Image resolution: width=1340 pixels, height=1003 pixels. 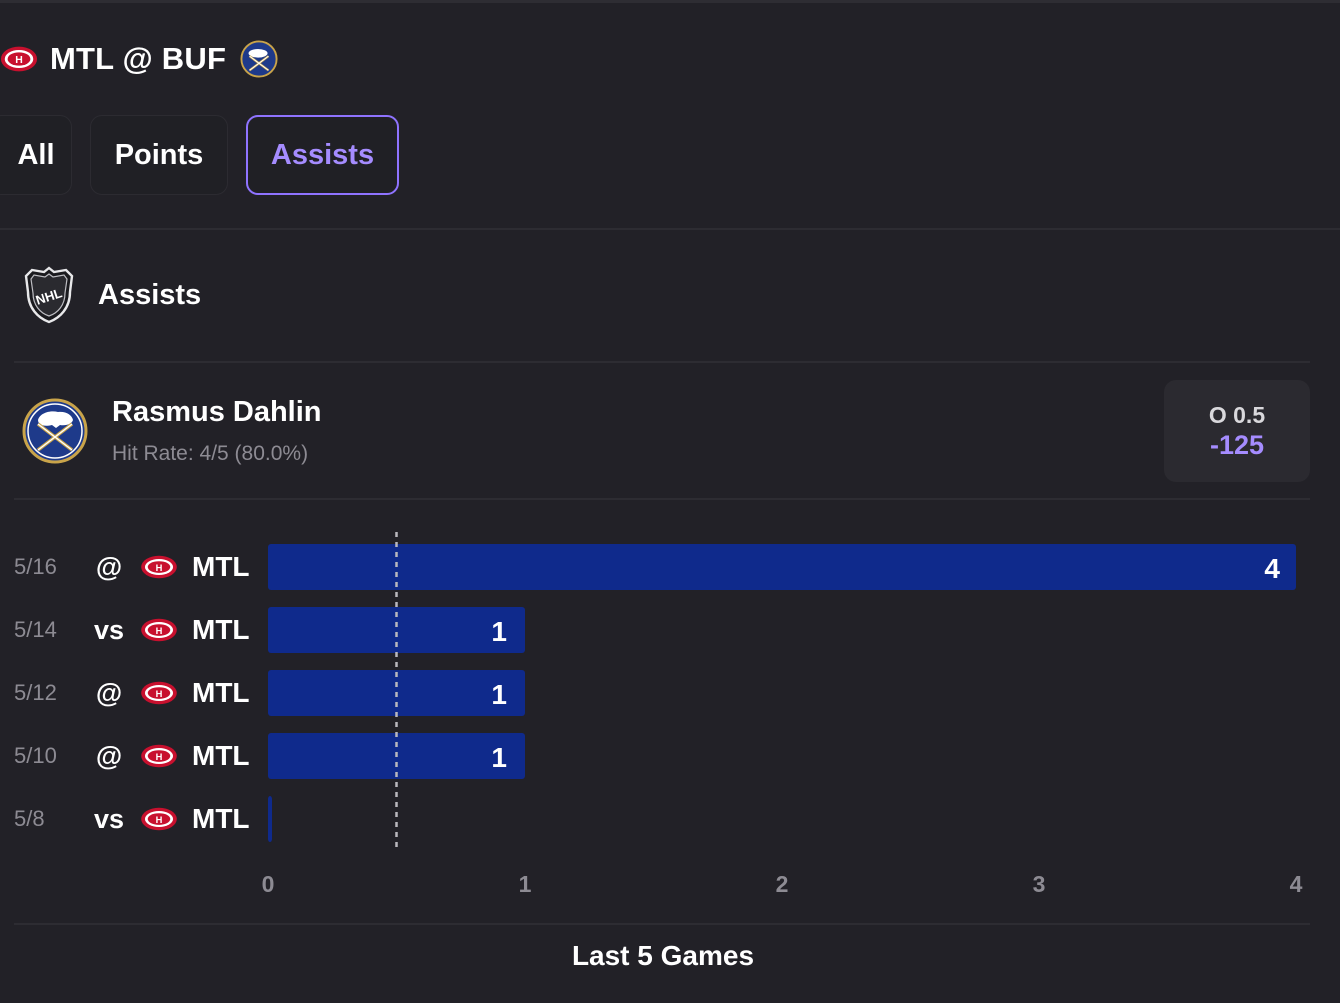 I want to click on game-date: 5/10, so click(x=35, y=755).